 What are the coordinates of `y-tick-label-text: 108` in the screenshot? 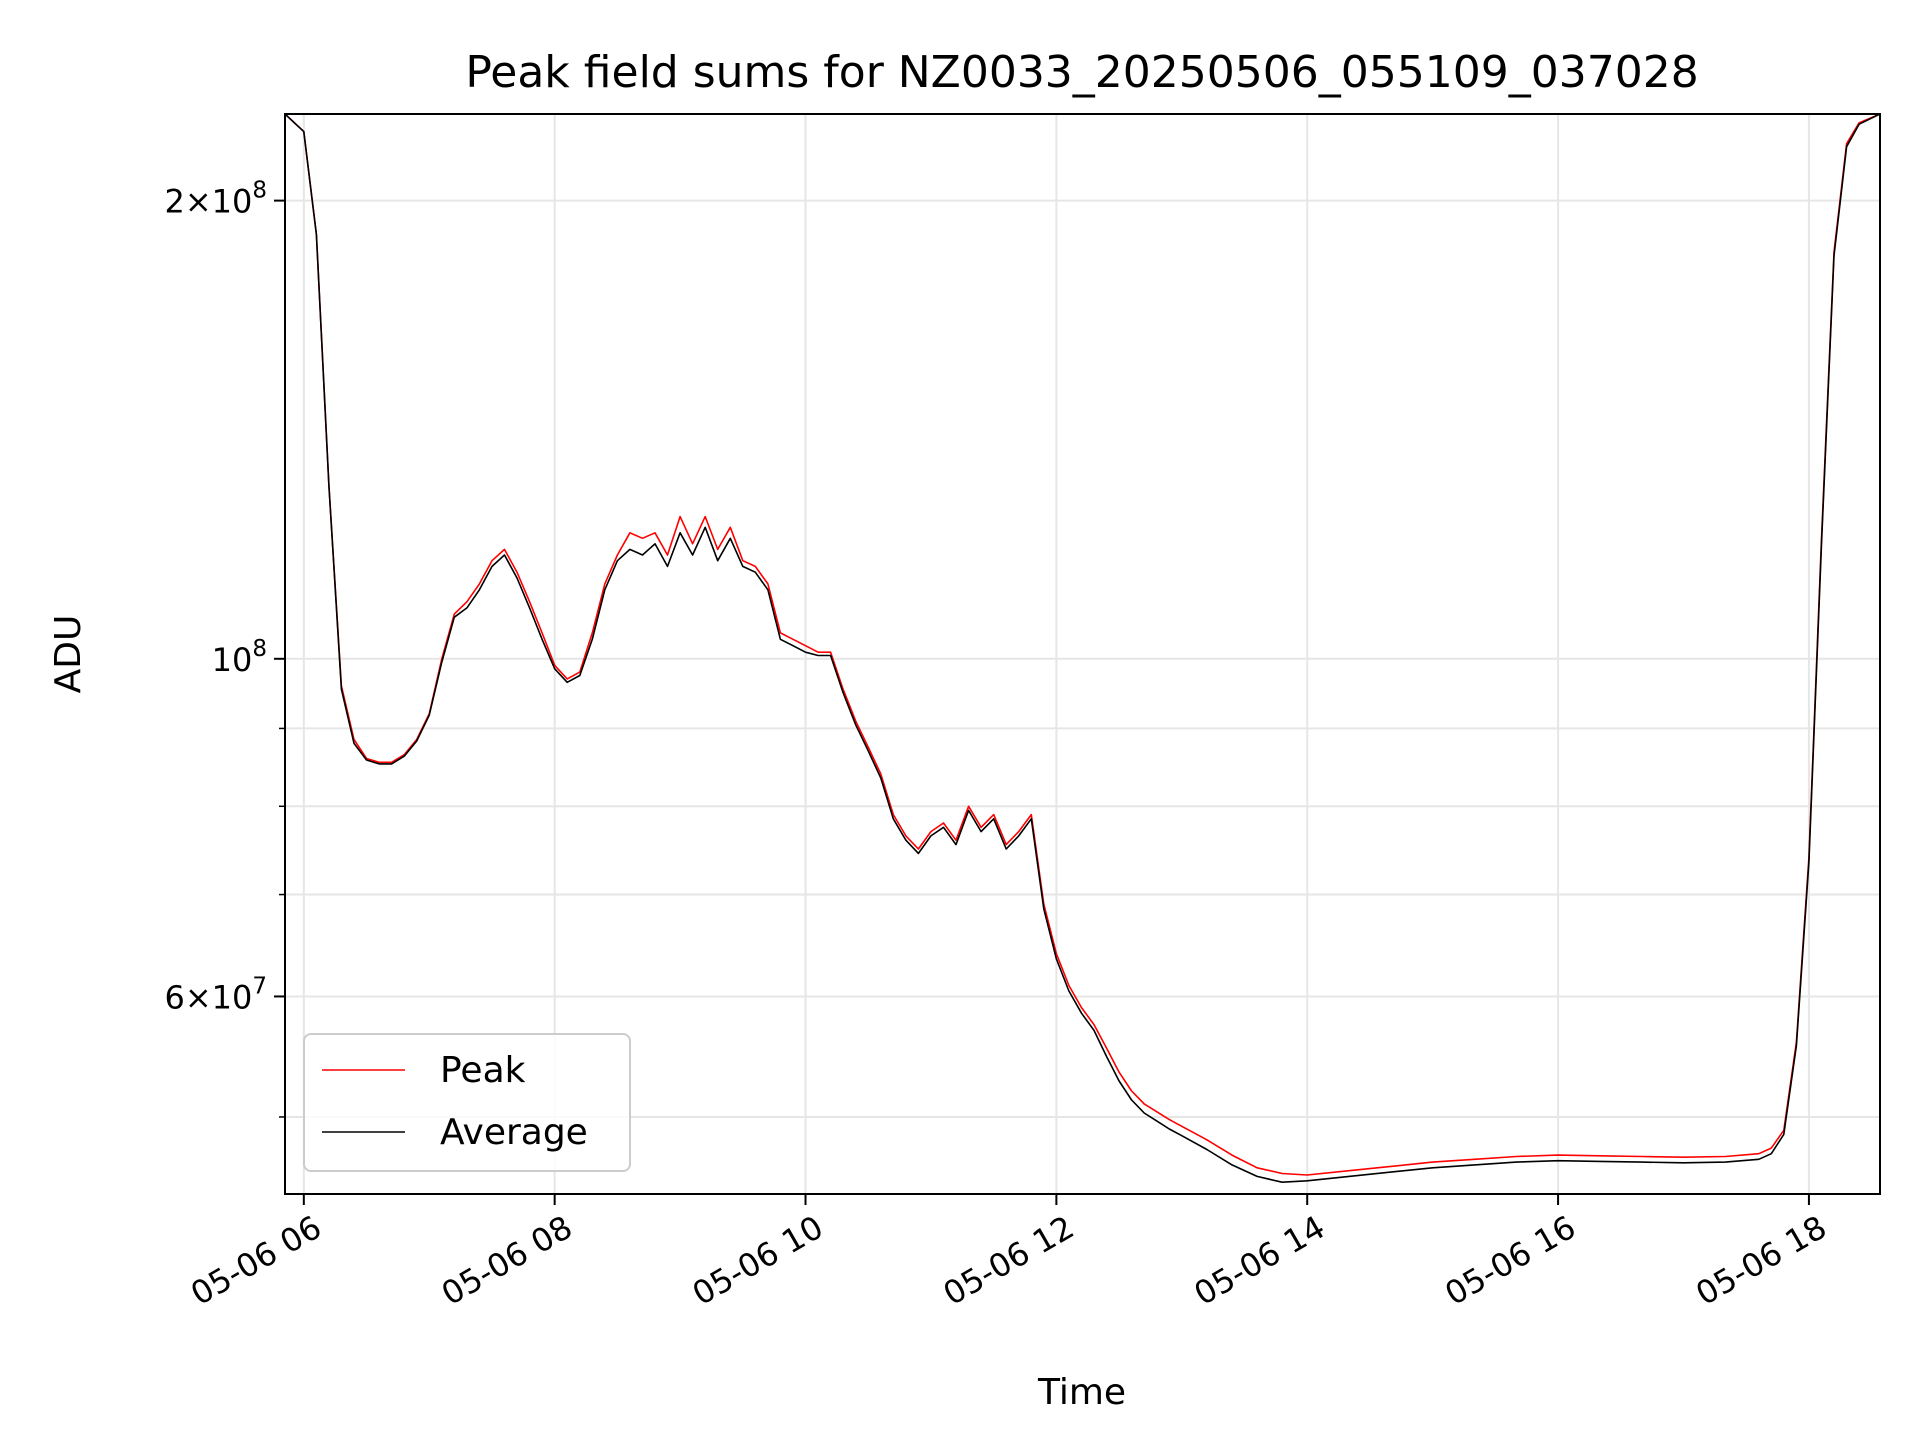 It's located at (239, 657).